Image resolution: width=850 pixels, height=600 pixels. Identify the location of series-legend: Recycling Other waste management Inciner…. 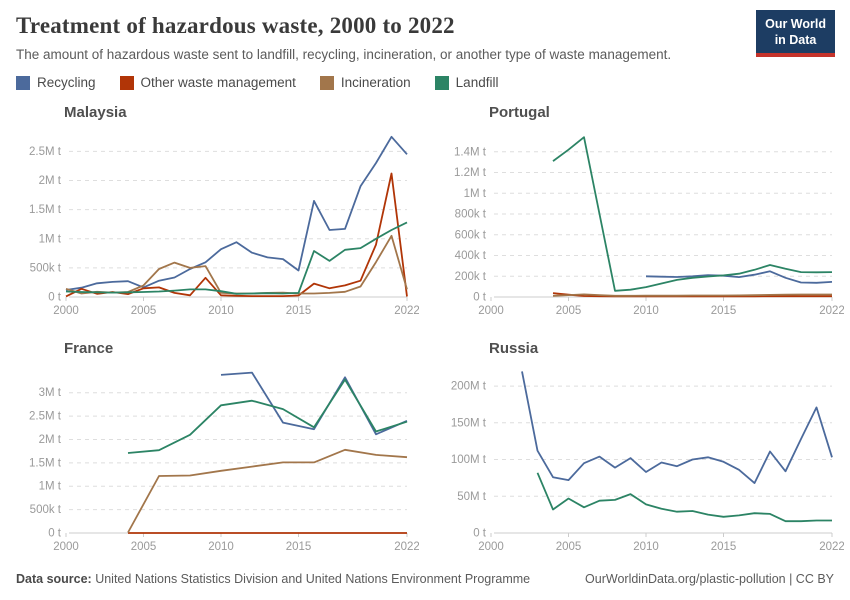
(425, 82).